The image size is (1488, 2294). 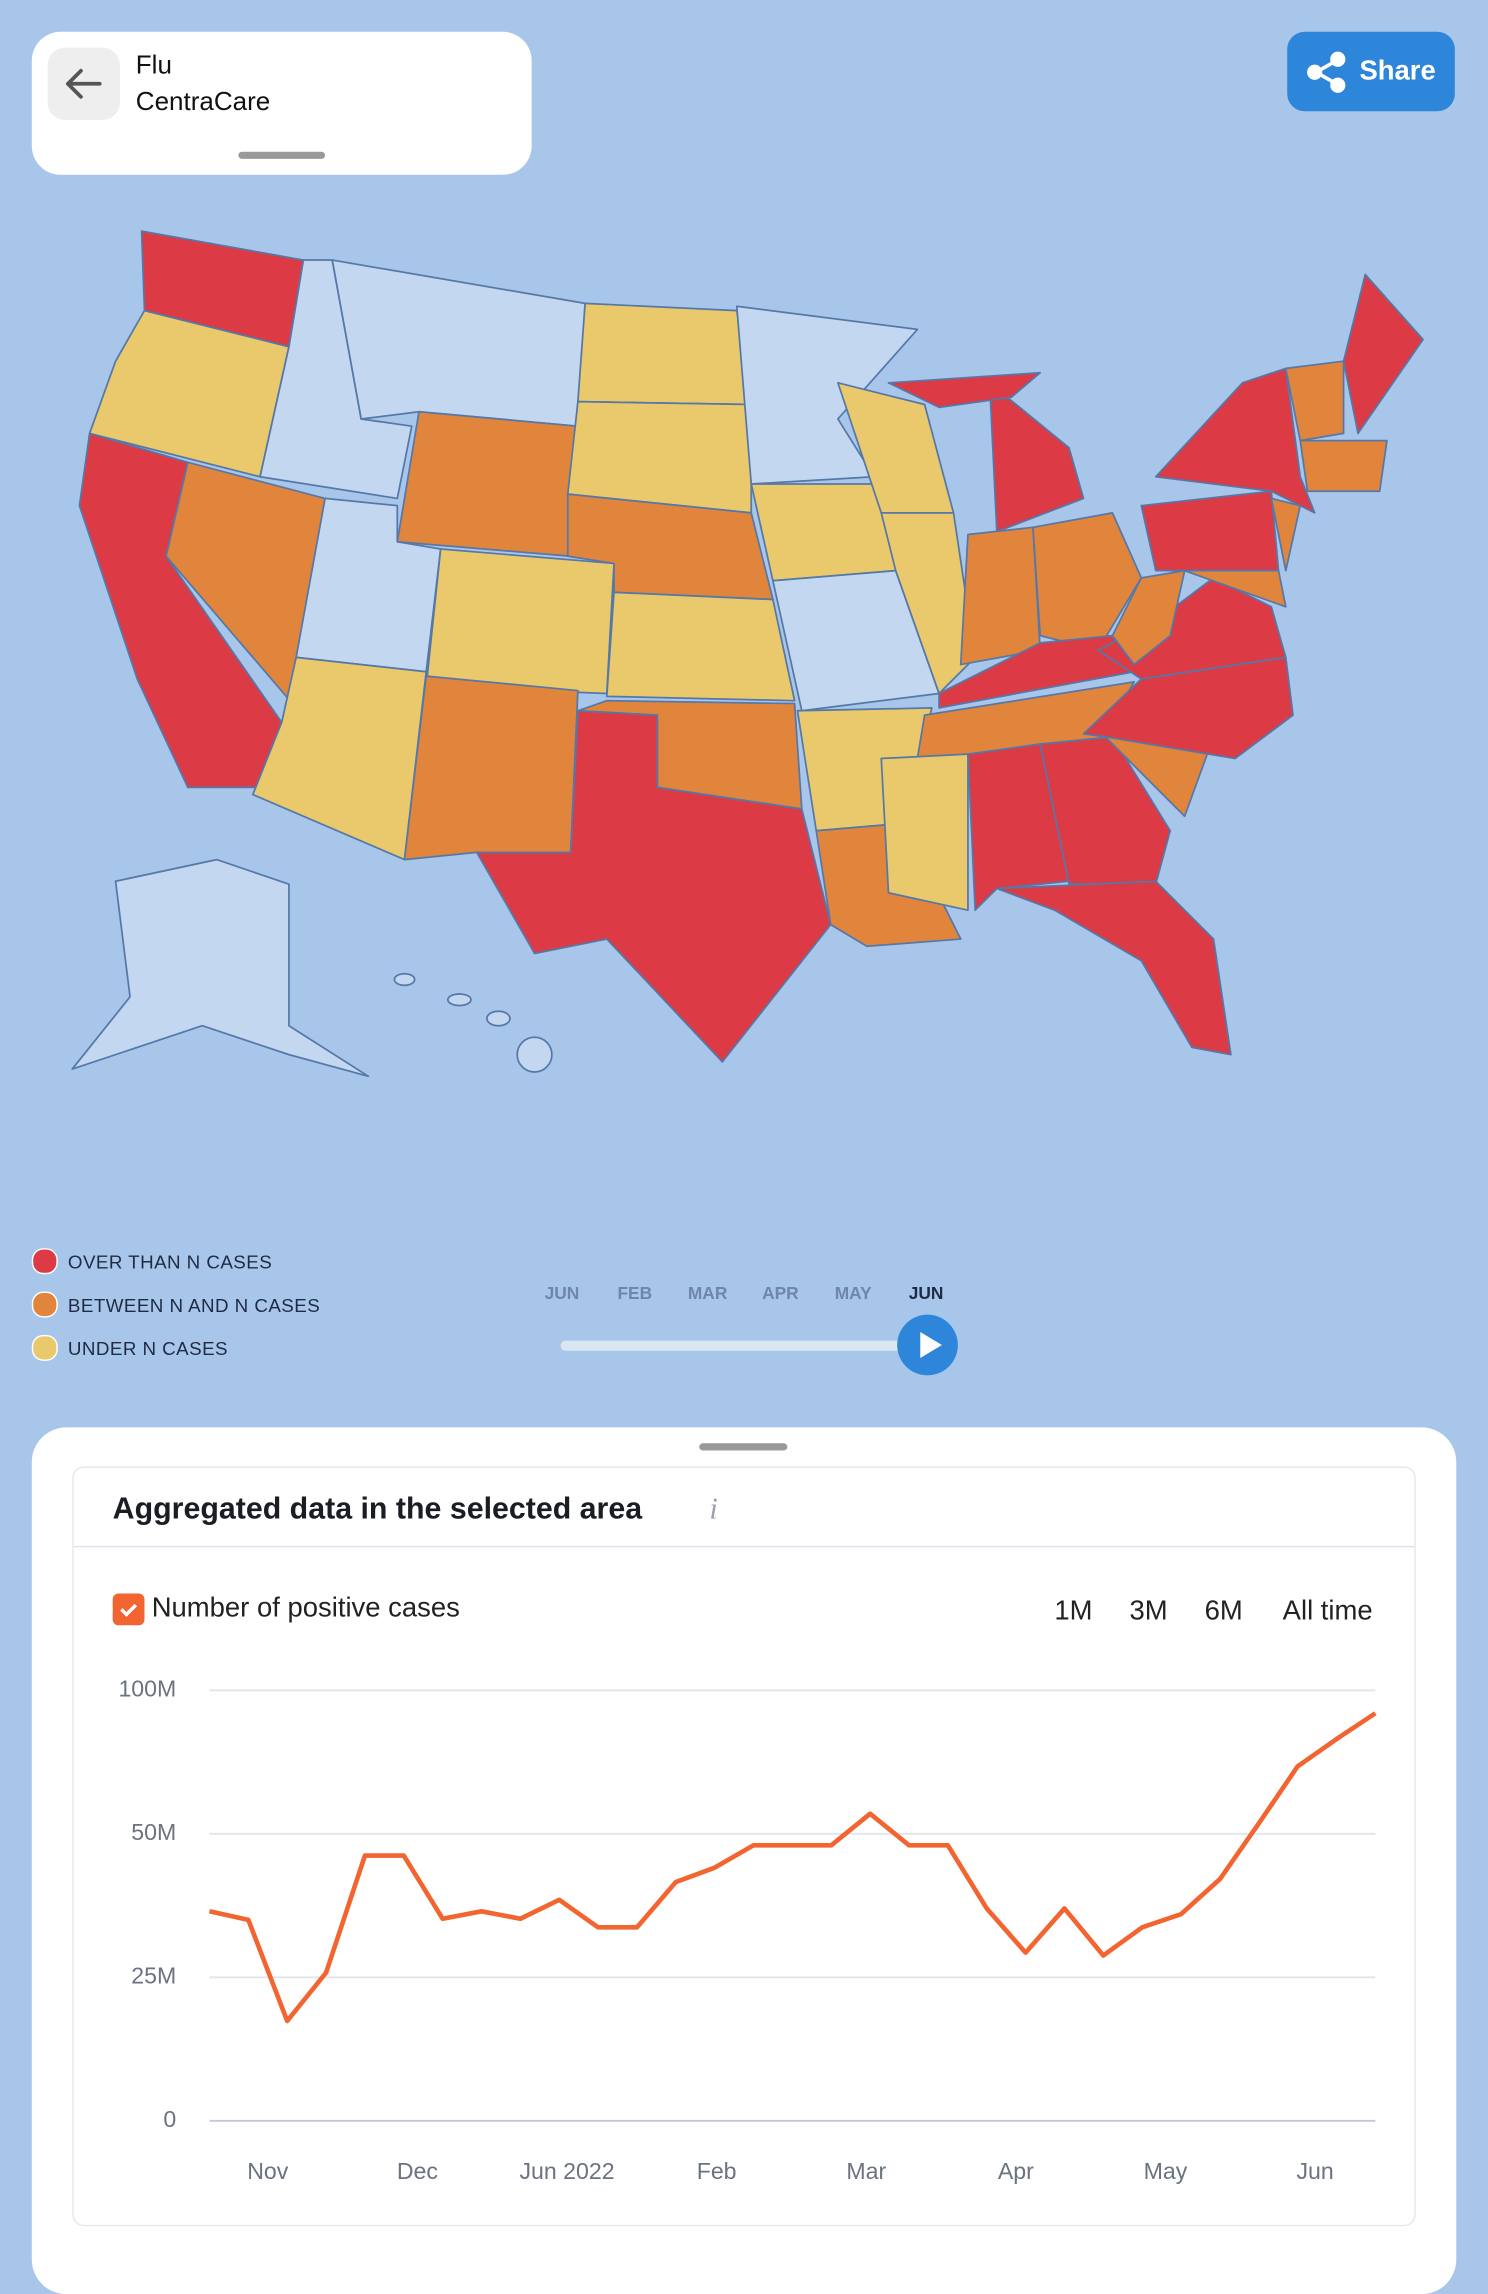 I want to click on range-button: 3M, so click(x=1148, y=1611).